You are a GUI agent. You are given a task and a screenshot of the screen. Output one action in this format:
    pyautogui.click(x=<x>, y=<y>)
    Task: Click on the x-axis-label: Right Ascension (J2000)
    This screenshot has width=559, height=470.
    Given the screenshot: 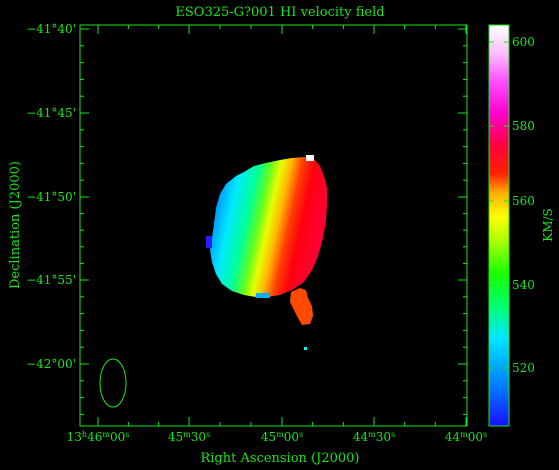 What is the action you would take?
    pyautogui.click(x=279, y=458)
    